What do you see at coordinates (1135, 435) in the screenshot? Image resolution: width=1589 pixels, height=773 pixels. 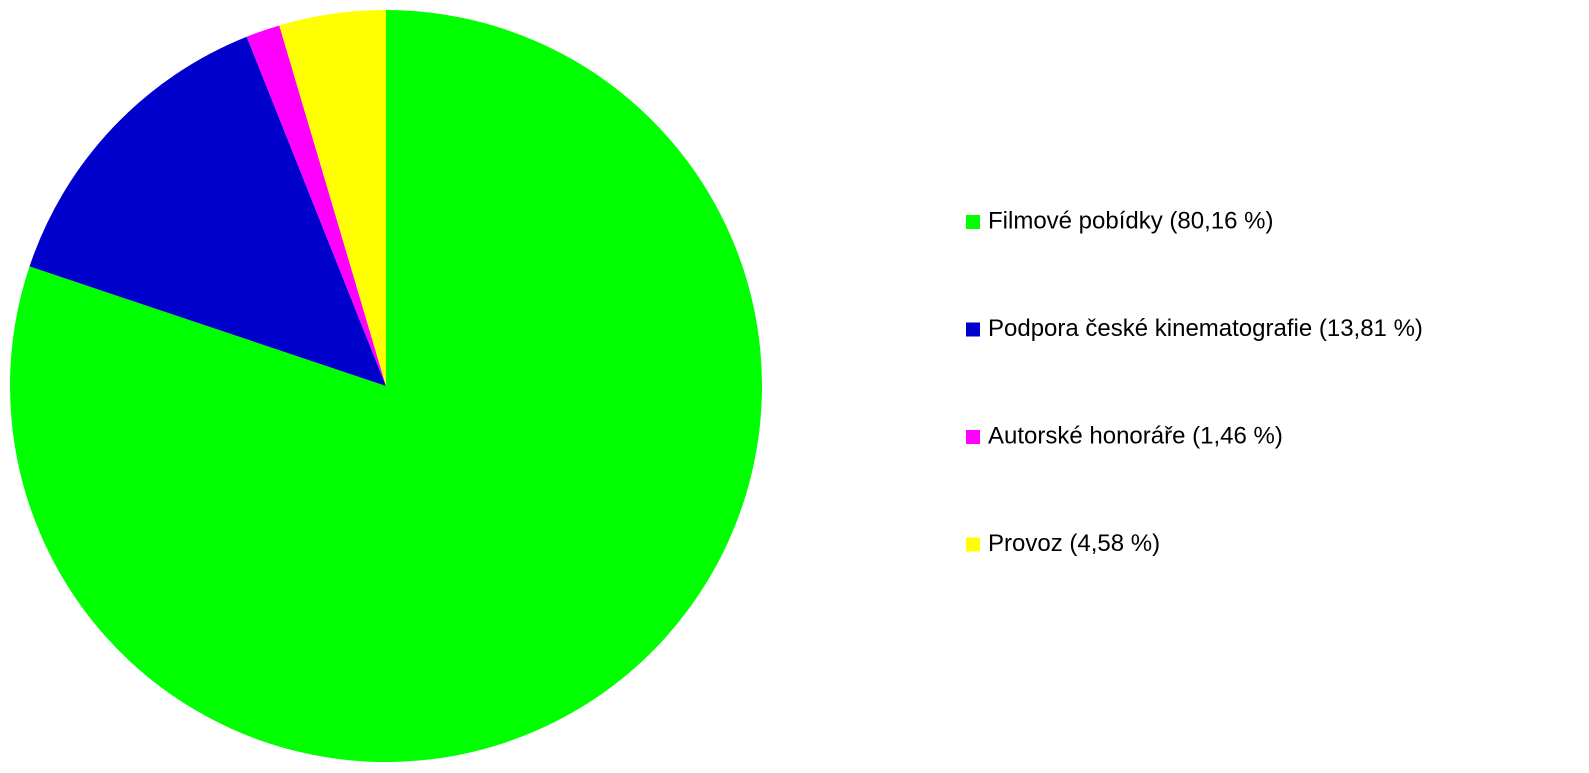 I see `legend-label: Autorské honoráře (1,46 %)` at bounding box center [1135, 435].